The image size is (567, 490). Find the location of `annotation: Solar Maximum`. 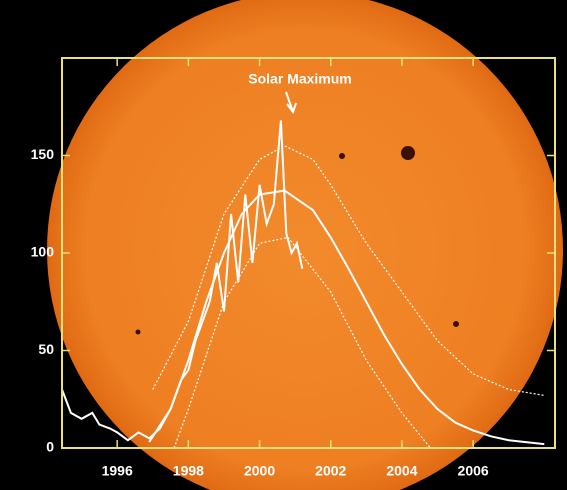

annotation: Solar Maximum is located at coordinates (299, 79).